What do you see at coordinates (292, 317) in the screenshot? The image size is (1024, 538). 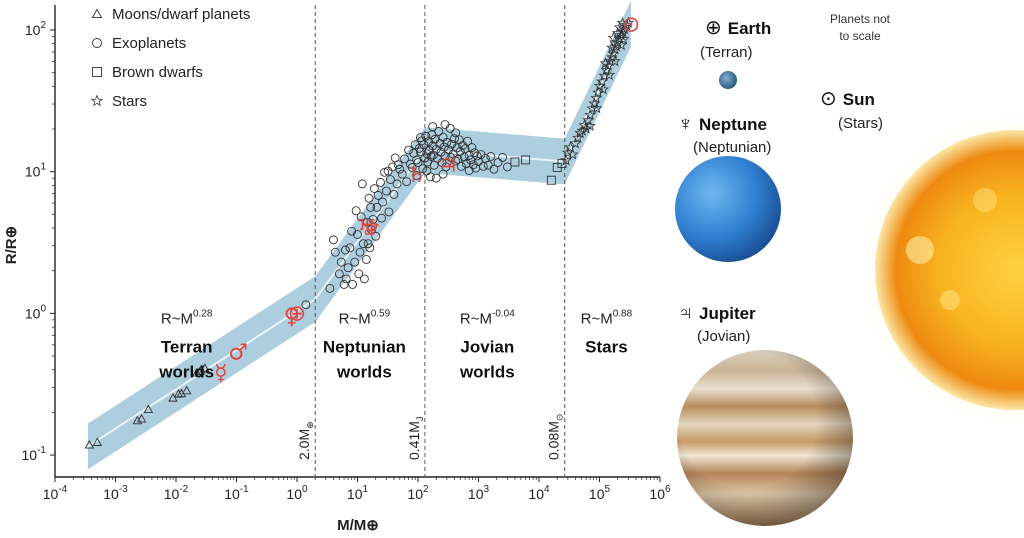 I see `solar-marker-venus: ♀` at bounding box center [292, 317].